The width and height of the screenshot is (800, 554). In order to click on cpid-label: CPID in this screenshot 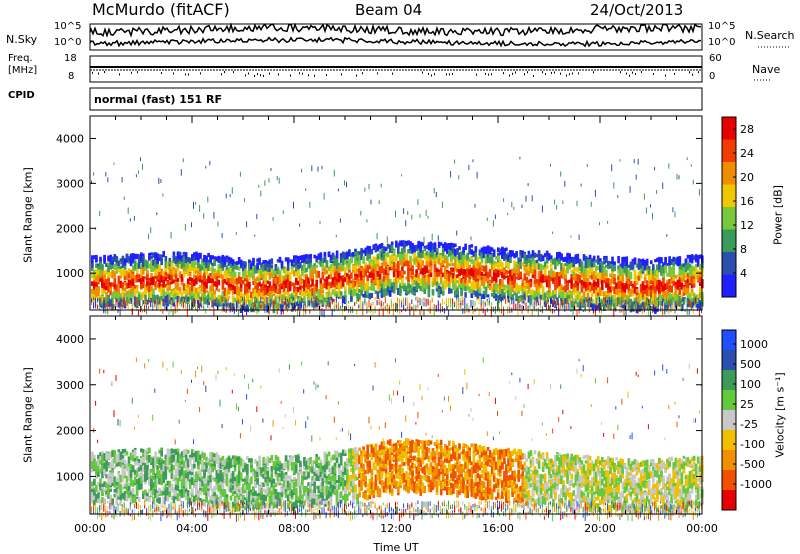, I will do `click(21, 95)`.